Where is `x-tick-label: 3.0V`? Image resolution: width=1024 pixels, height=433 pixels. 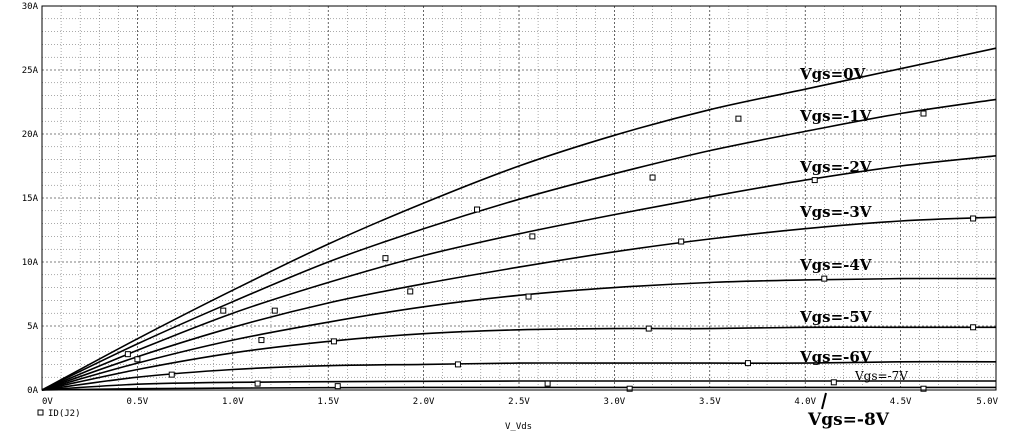 x-tick-label: 3.0V is located at coordinates (615, 402).